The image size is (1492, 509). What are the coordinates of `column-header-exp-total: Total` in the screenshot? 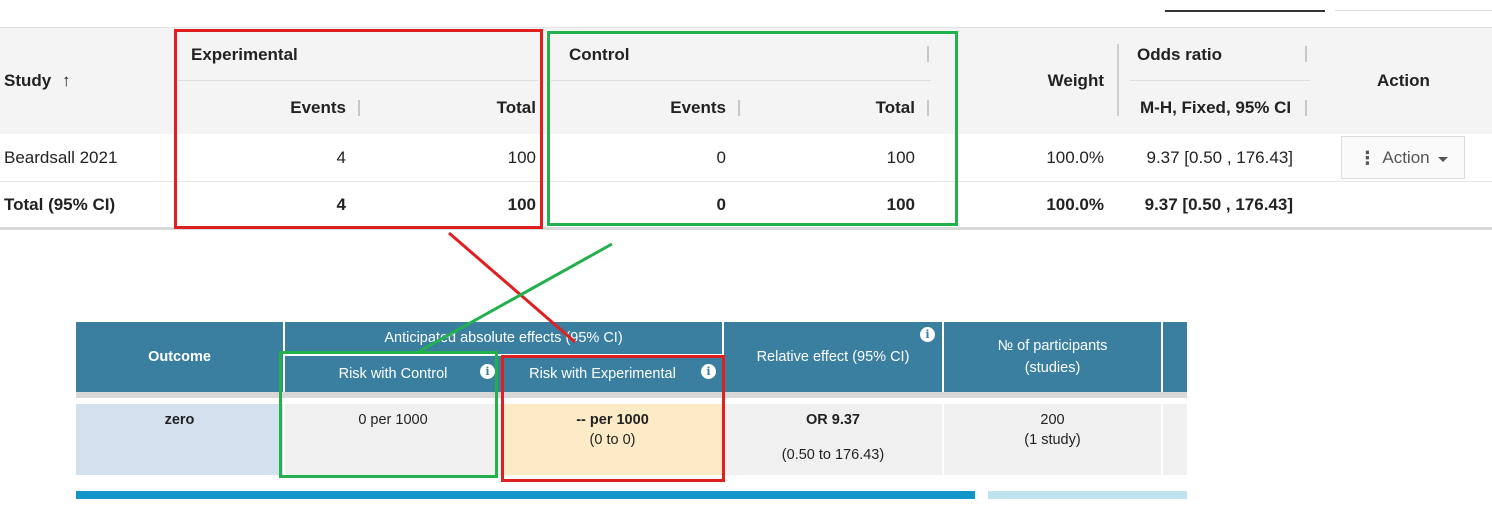 It's located at (516, 107).